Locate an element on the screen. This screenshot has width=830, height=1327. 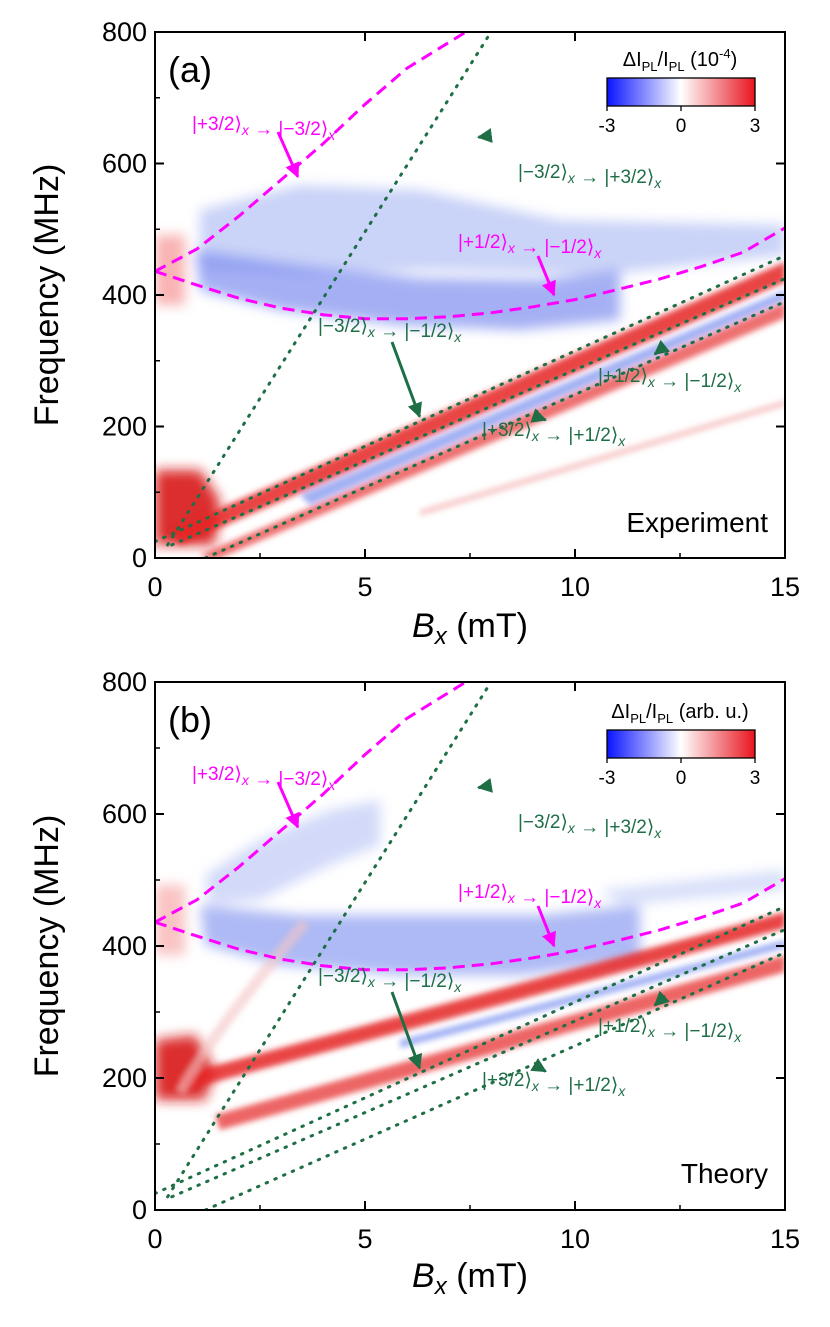
red-band-upper is located at coordinates (482, 1001).